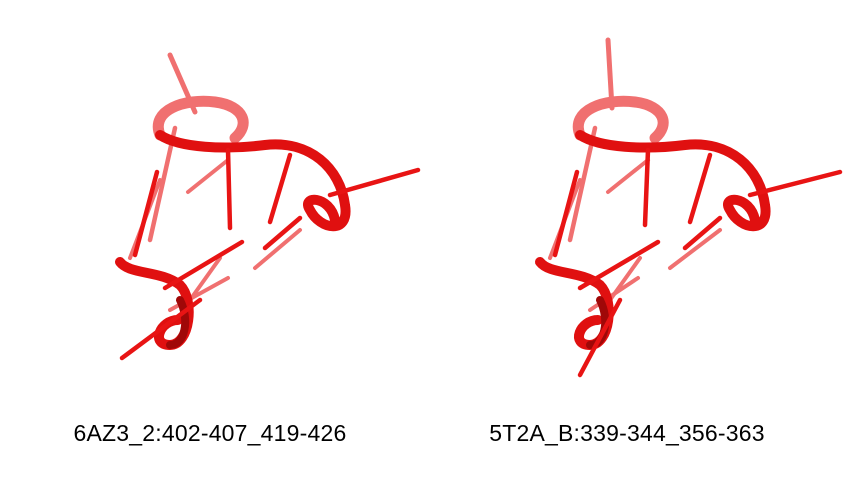  Describe the element at coordinates (178, 322) in the screenshot. I see `backbone-lower-shadow` at that location.